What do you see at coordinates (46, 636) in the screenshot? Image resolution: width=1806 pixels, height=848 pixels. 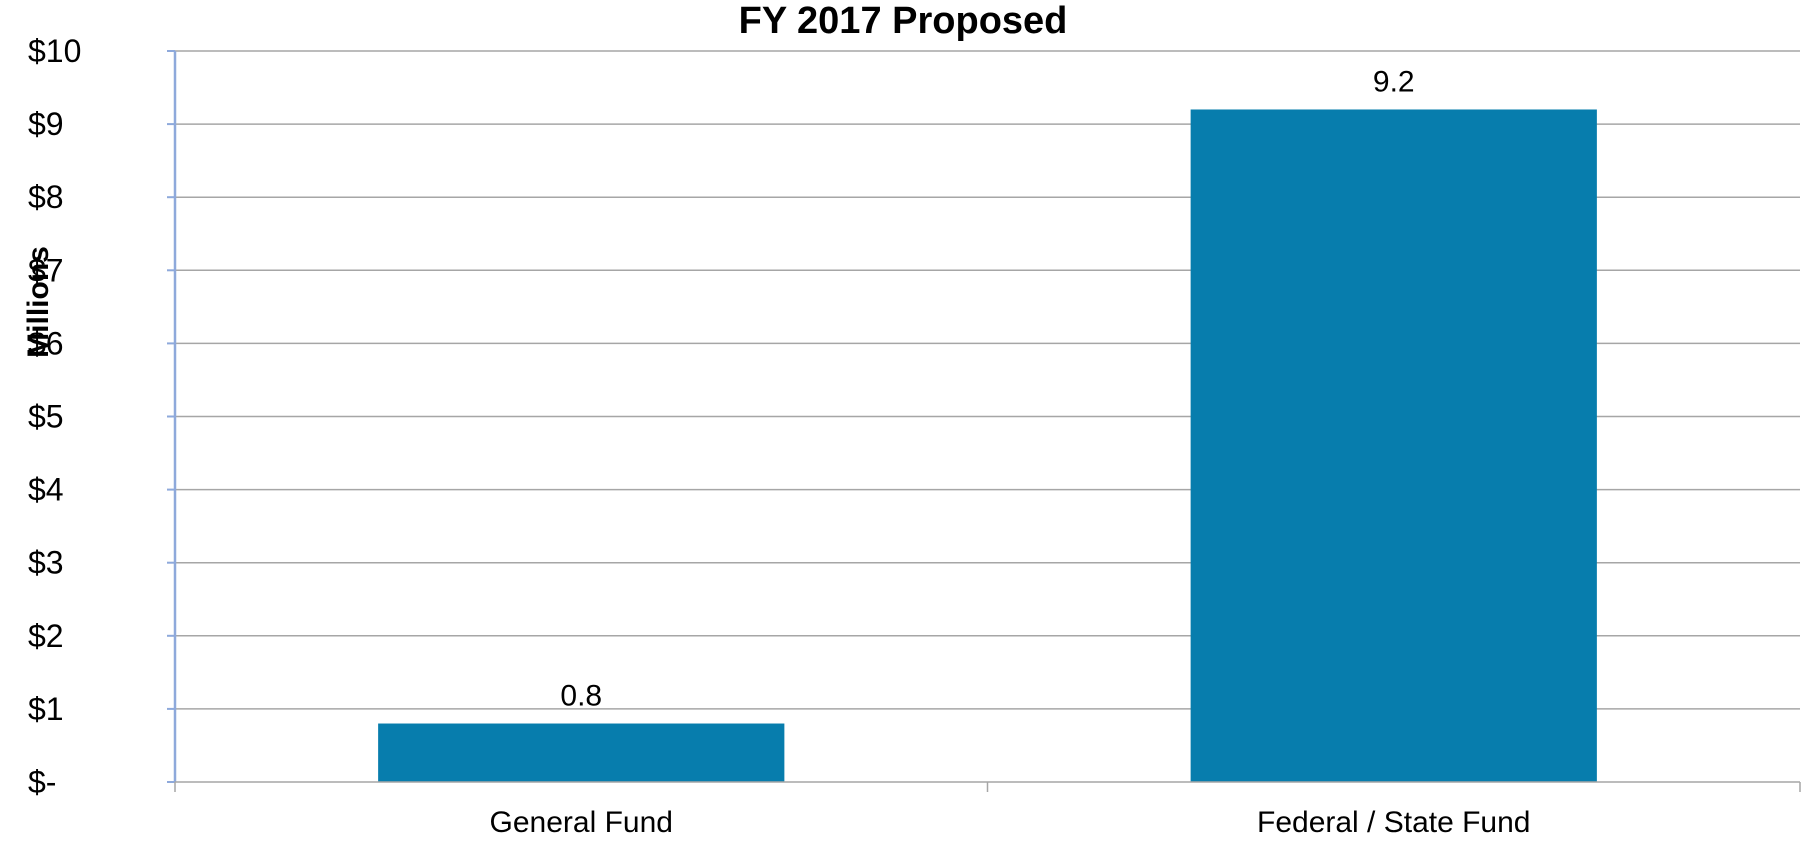 I see `y-tick-label: $2` at bounding box center [46, 636].